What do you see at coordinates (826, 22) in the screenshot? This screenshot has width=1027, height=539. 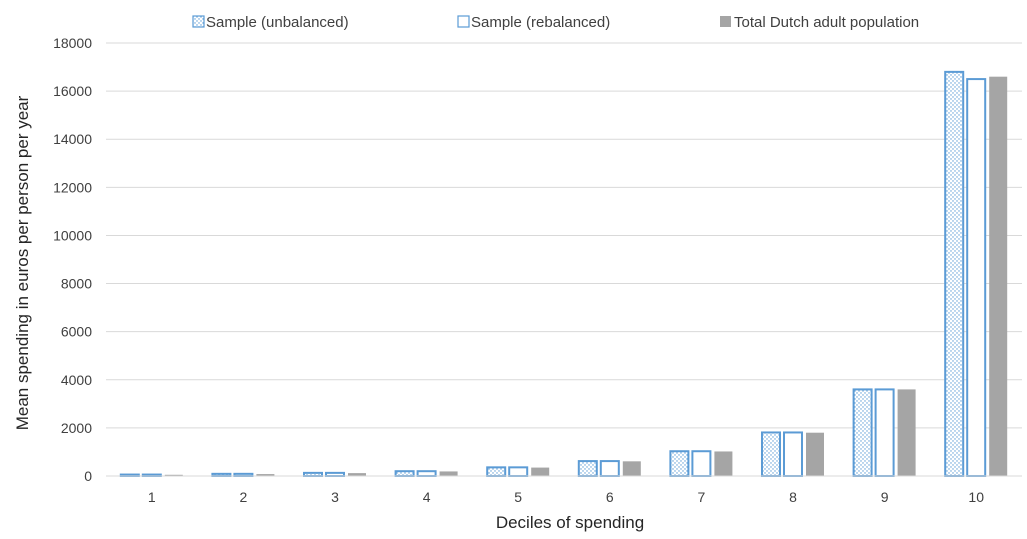 I see `legend-label-population: Total Dutch adult population` at bounding box center [826, 22].